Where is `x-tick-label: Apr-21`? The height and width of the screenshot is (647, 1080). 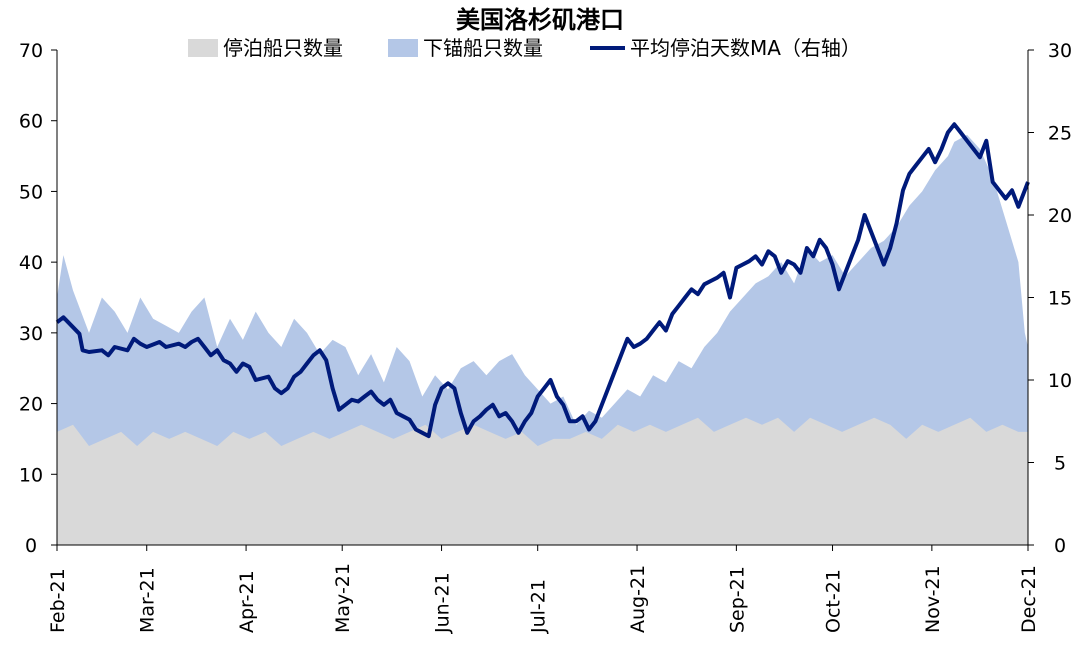
x-tick-label: Apr-21 is located at coordinates (247, 601).